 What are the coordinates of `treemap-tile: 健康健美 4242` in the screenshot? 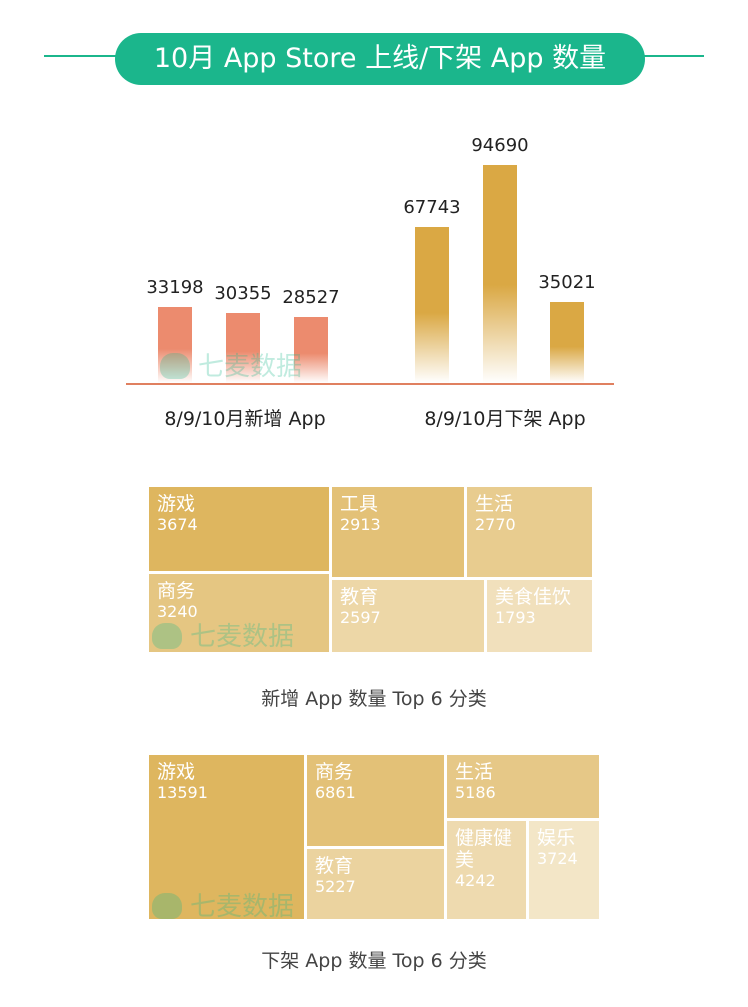 It's located at (486, 870).